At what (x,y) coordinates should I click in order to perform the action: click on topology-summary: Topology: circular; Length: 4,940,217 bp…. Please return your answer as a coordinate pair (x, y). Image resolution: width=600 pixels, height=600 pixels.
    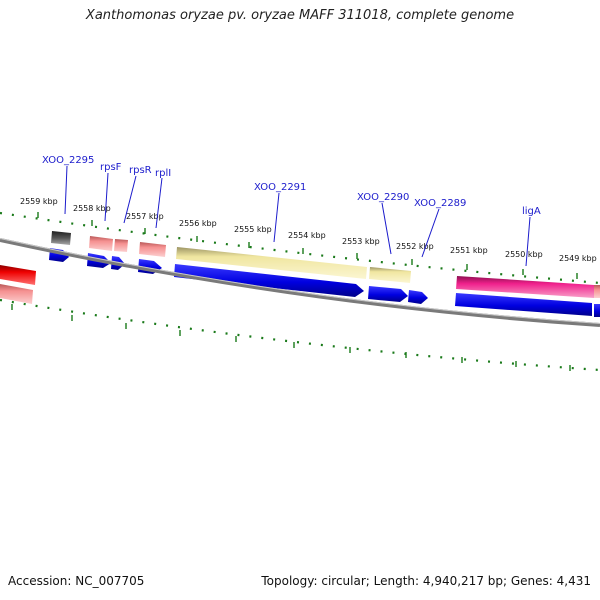
    Looking at the image, I should click on (426, 581).